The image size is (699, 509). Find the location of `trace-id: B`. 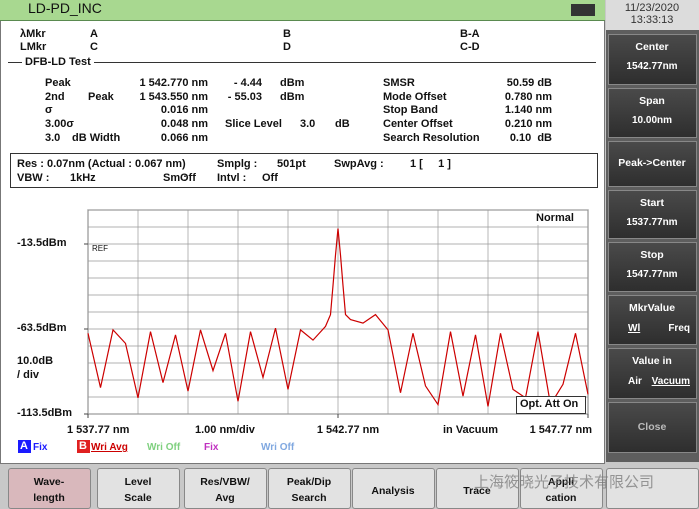

trace-id: B is located at coordinates (83, 446).